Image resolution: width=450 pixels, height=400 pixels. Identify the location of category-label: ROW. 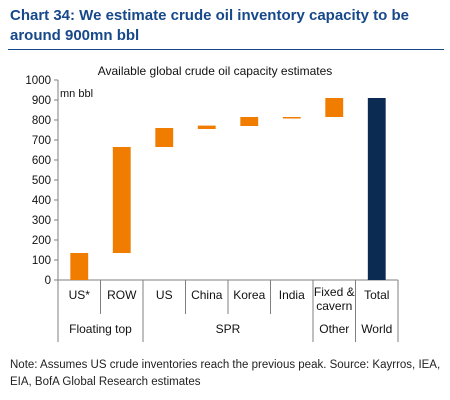
(122, 295).